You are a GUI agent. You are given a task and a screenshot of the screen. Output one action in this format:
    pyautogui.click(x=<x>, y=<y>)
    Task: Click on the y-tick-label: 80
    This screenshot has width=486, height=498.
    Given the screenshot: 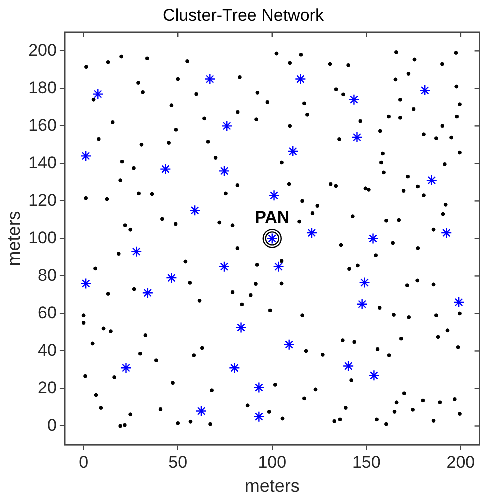 What is the action you would take?
    pyautogui.click(x=47, y=275)
    